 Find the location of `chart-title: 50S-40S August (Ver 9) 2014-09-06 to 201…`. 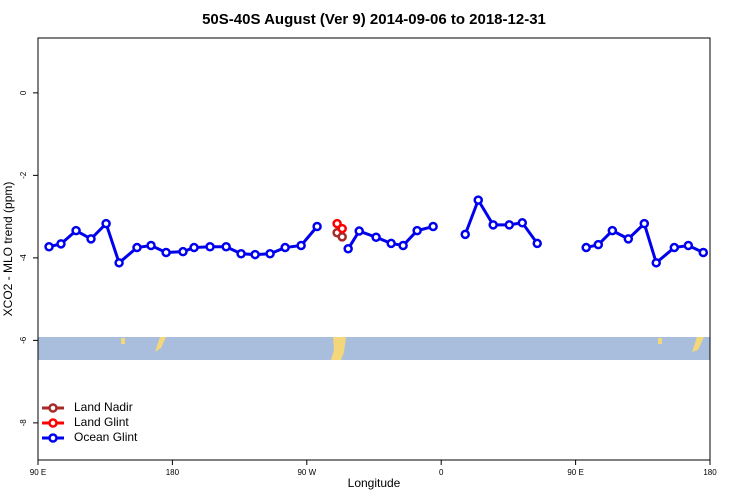

chart-title: 50S-40S August (Ver 9) 2014-09-06 to 201… is located at coordinates (374, 19).